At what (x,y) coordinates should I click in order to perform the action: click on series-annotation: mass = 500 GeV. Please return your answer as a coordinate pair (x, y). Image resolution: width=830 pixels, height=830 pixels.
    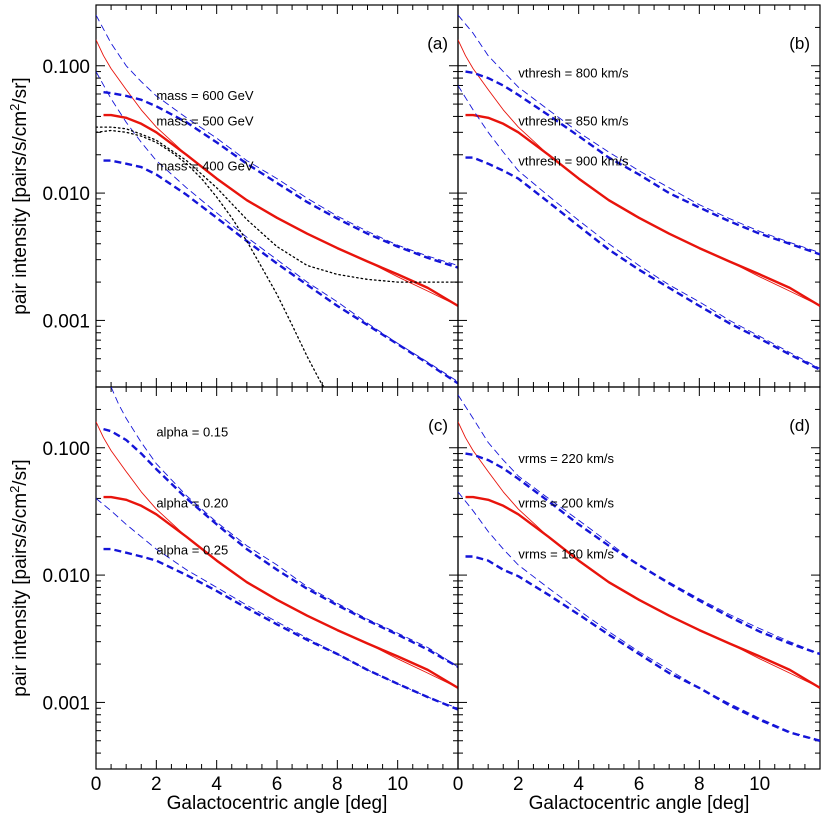
    Looking at the image, I should click on (205, 120).